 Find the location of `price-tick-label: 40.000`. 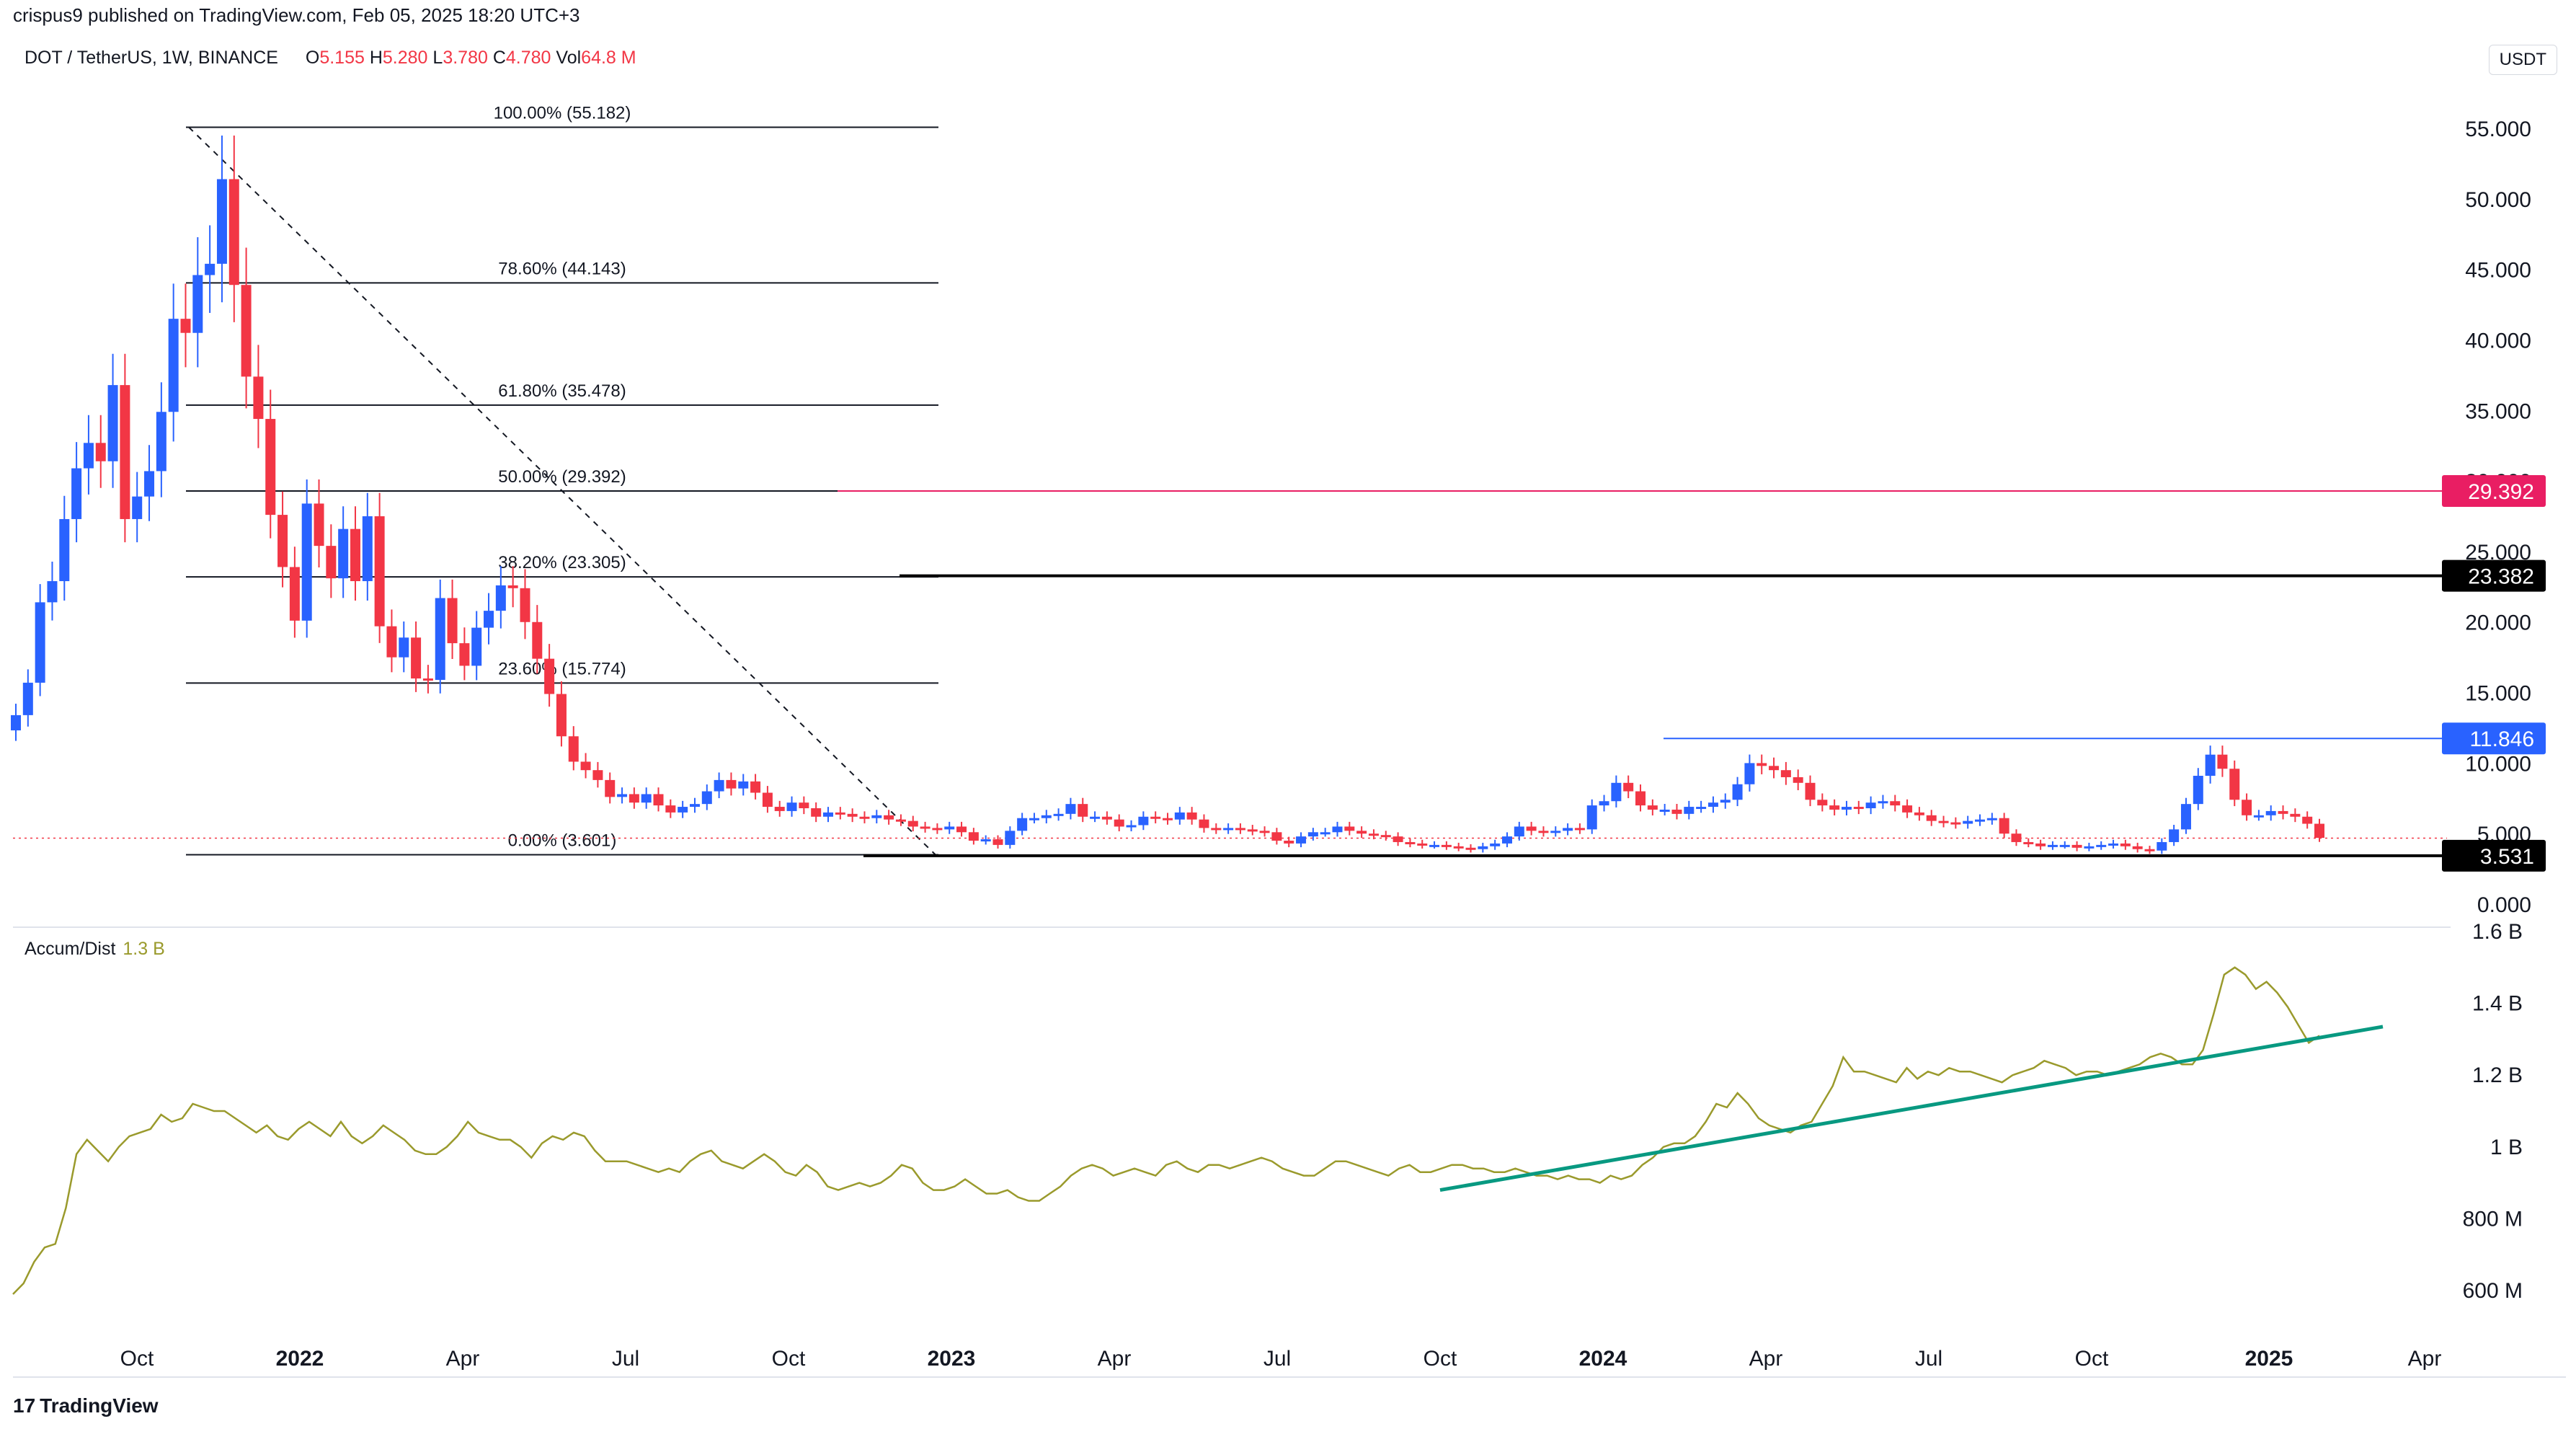

price-tick-label: 40.000 is located at coordinates (2498, 341).